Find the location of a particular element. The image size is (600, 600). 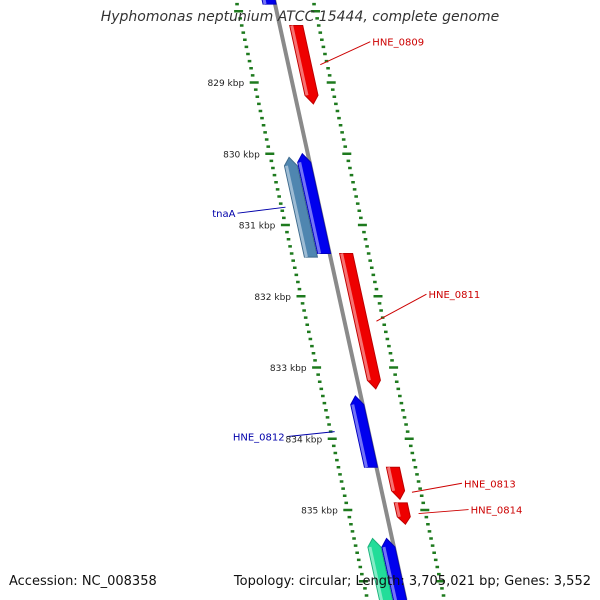

ruler-label: 833 kbp is located at coordinates (288, 369).